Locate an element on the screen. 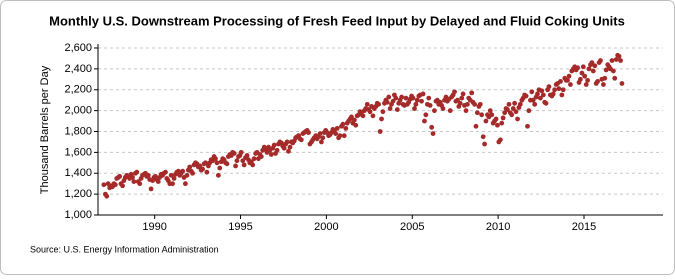 This screenshot has height=280, width=675. y-tick-label: 1,400 is located at coordinates (78, 173).